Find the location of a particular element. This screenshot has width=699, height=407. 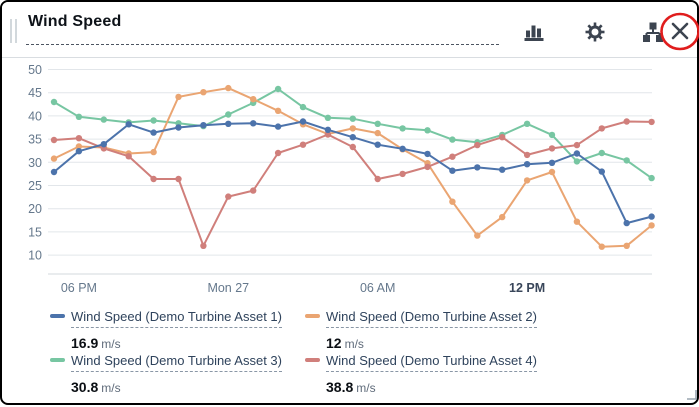

svg-text: 10 is located at coordinates (35, 256).